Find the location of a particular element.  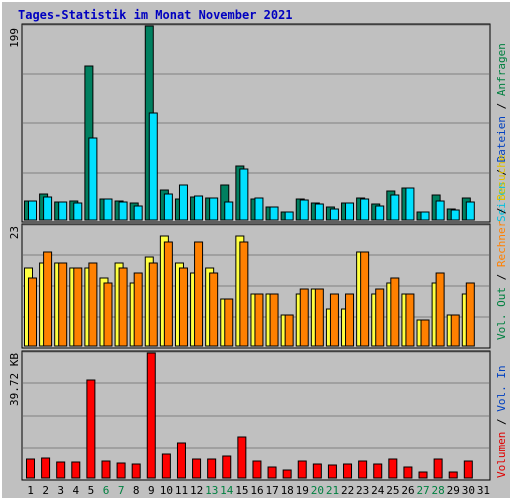

x-tick-label: 10 is located at coordinates (166, 490).